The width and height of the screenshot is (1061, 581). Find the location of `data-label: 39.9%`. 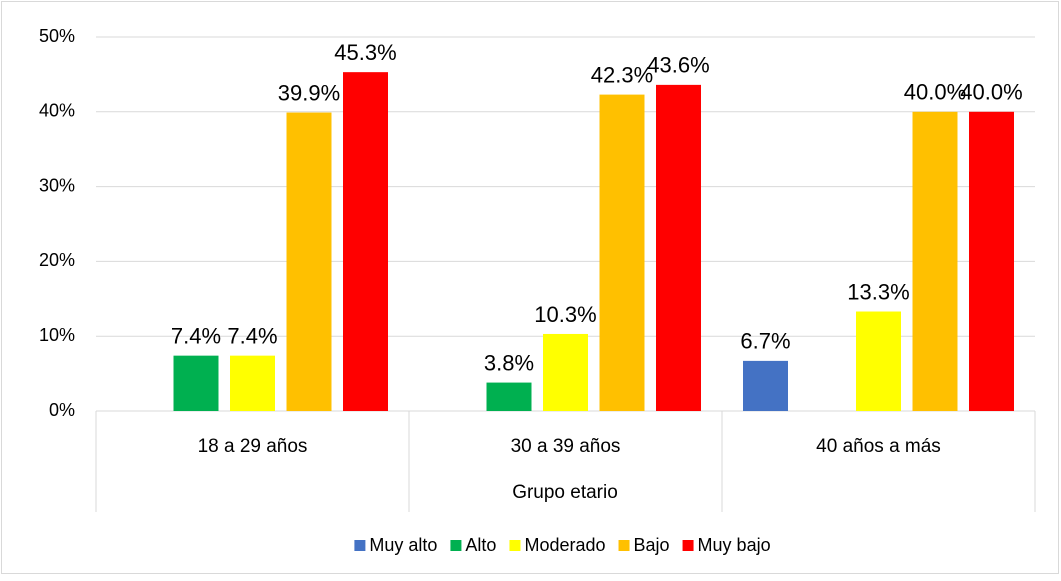

data-label: 39.9% is located at coordinates (309, 92).